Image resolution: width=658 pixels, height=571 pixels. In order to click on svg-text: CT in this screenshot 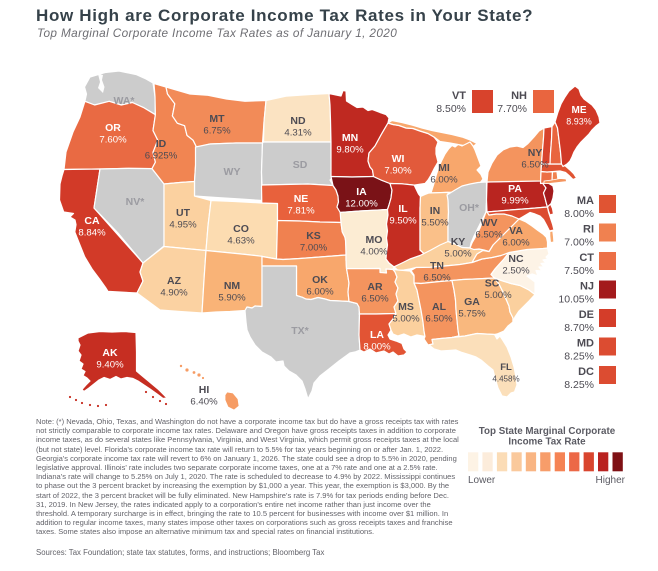, I will do `click(586, 258)`.